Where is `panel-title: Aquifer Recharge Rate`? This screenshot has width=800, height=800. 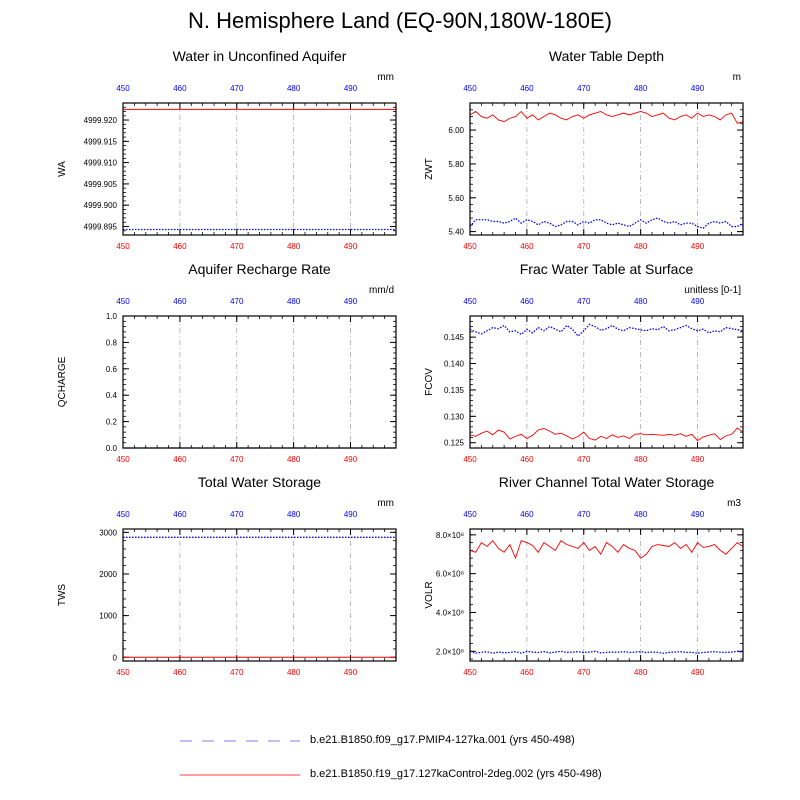
panel-title: Aquifer Recharge Rate is located at coordinates (259, 269).